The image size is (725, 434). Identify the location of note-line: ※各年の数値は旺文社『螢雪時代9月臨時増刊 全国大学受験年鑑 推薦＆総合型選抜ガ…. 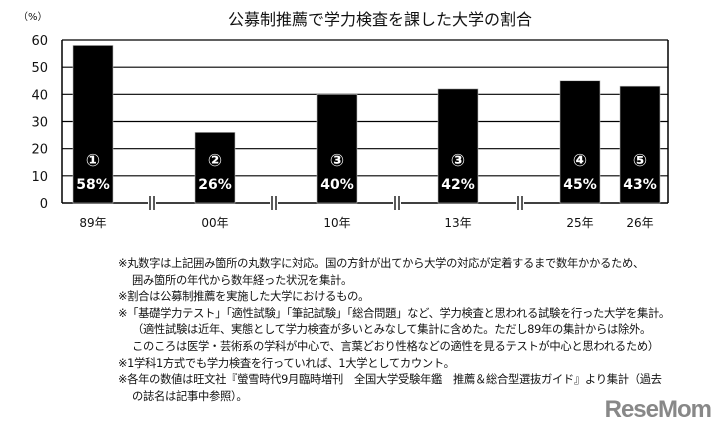
(390, 380).